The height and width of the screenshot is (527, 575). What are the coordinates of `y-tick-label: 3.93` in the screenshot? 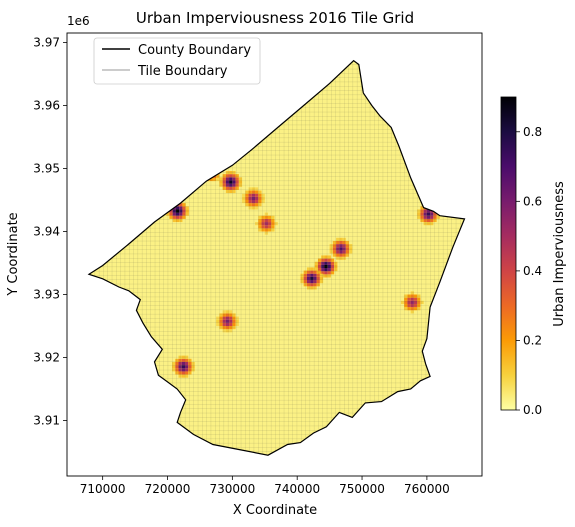 It's located at (46, 295).